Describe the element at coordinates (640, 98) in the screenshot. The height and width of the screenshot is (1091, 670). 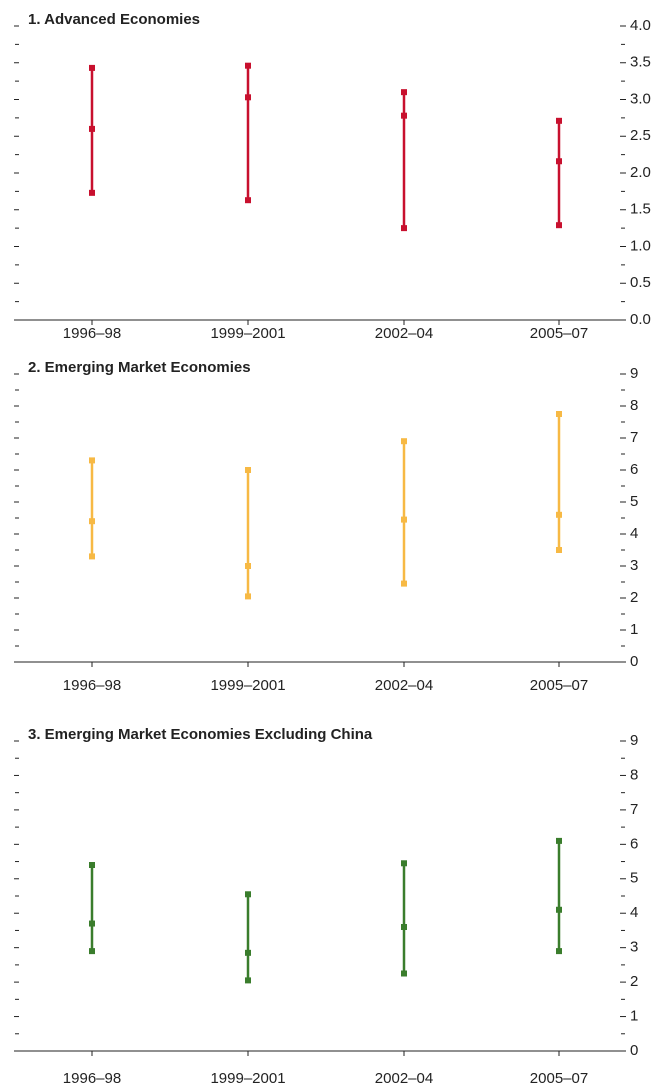
I see `y-tick-label: 3.0` at that location.